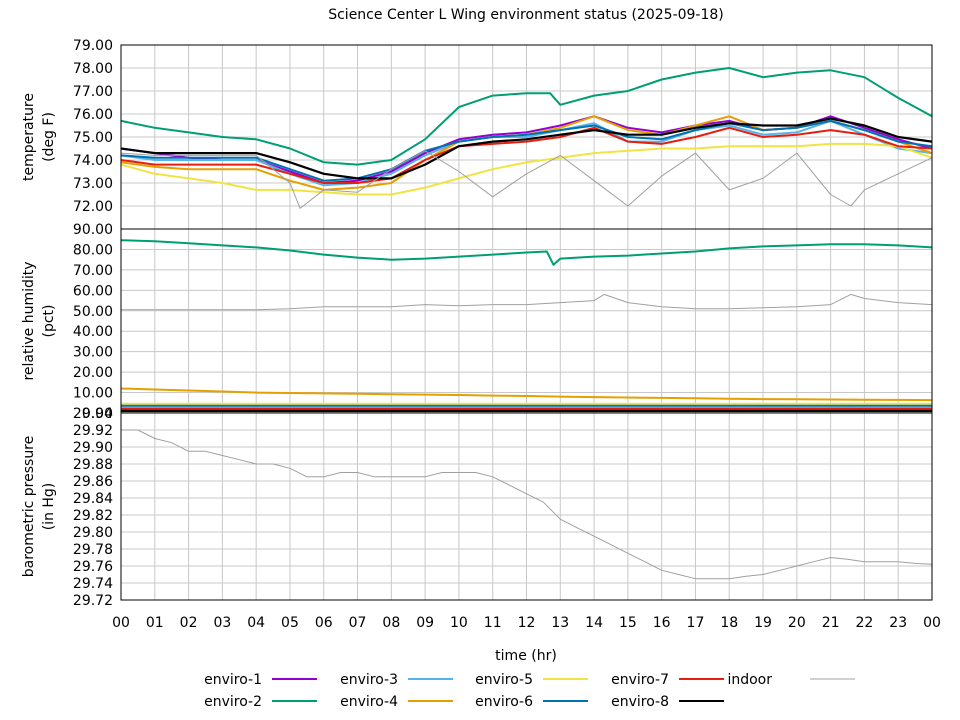 The width and height of the screenshot is (960, 720). I want to click on y-tick-label: 29.74, so click(93, 584).